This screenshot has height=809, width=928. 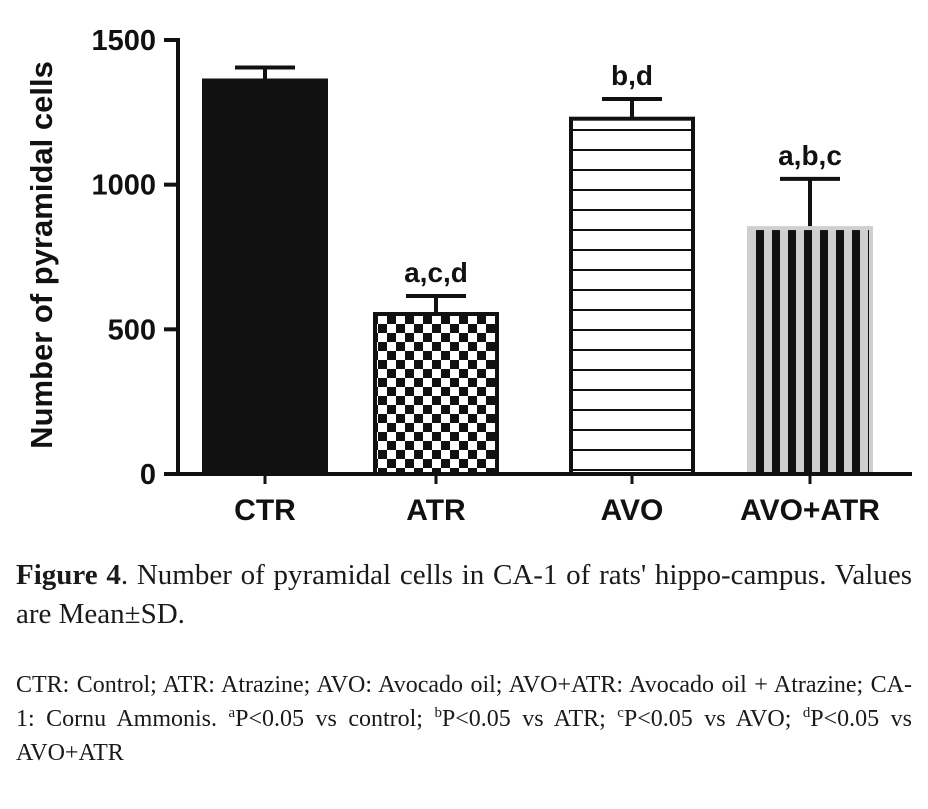 I want to click on y-tick-label-2: 1000, so click(x=123, y=186).